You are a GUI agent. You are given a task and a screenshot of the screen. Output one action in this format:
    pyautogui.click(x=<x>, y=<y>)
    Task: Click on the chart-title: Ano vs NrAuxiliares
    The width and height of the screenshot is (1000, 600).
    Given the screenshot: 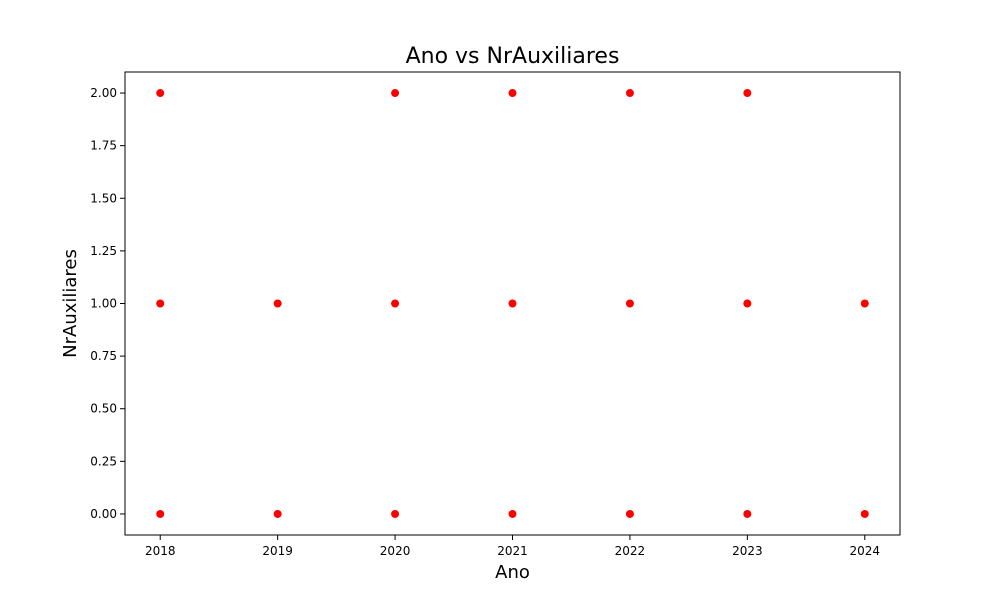 What is the action you would take?
    pyautogui.click(x=513, y=56)
    